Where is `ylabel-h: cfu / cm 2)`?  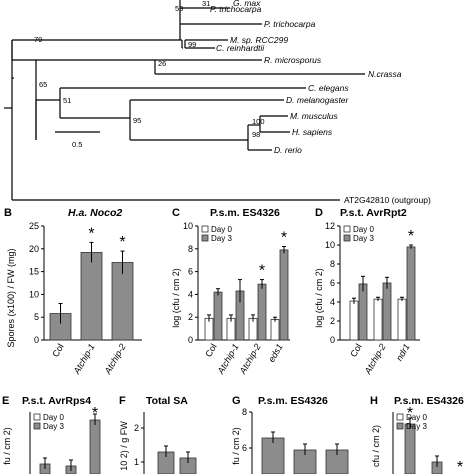 ylabel-h: cfu / cm 2) is located at coordinates (376, 446).